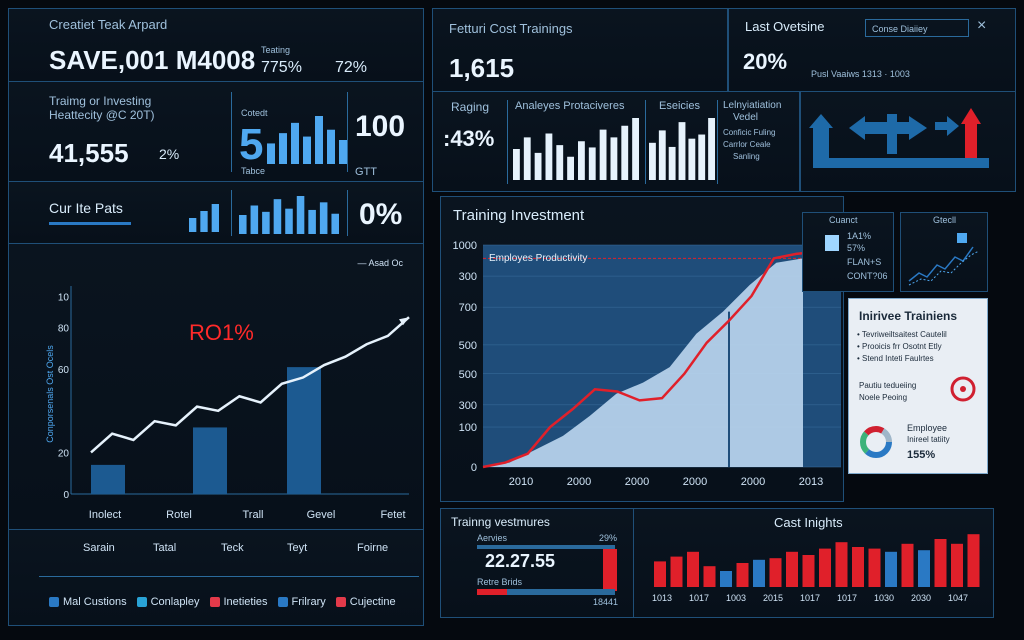  Describe the element at coordinates (917, 28) in the screenshot. I see `conse-button: Conse Diaiiey` at that location.